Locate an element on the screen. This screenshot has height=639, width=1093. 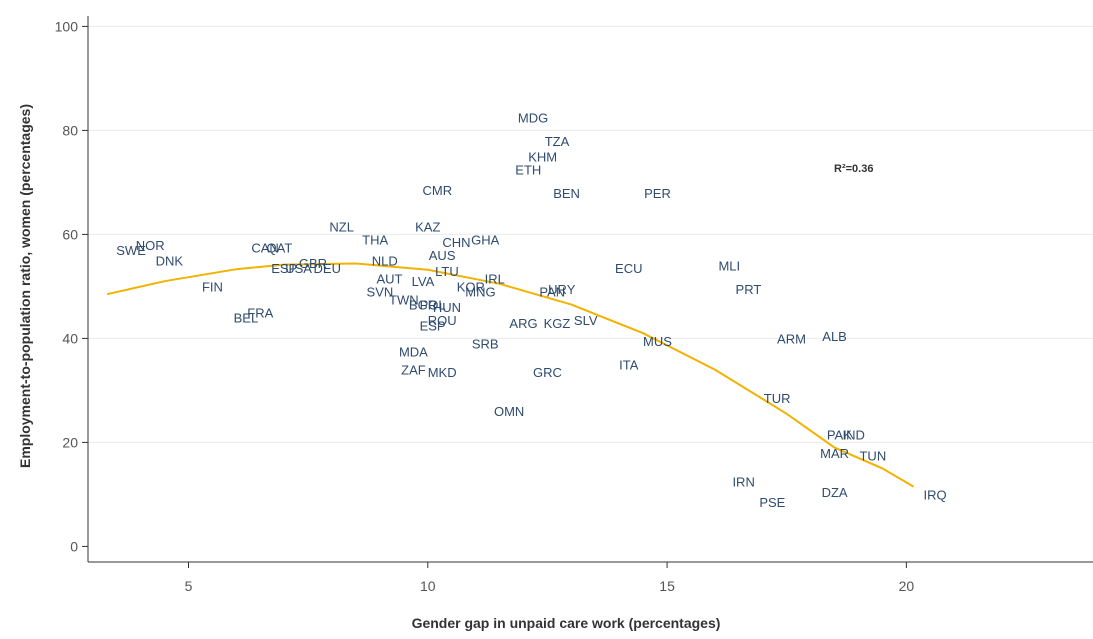
point-label: FIN is located at coordinates (212, 286).